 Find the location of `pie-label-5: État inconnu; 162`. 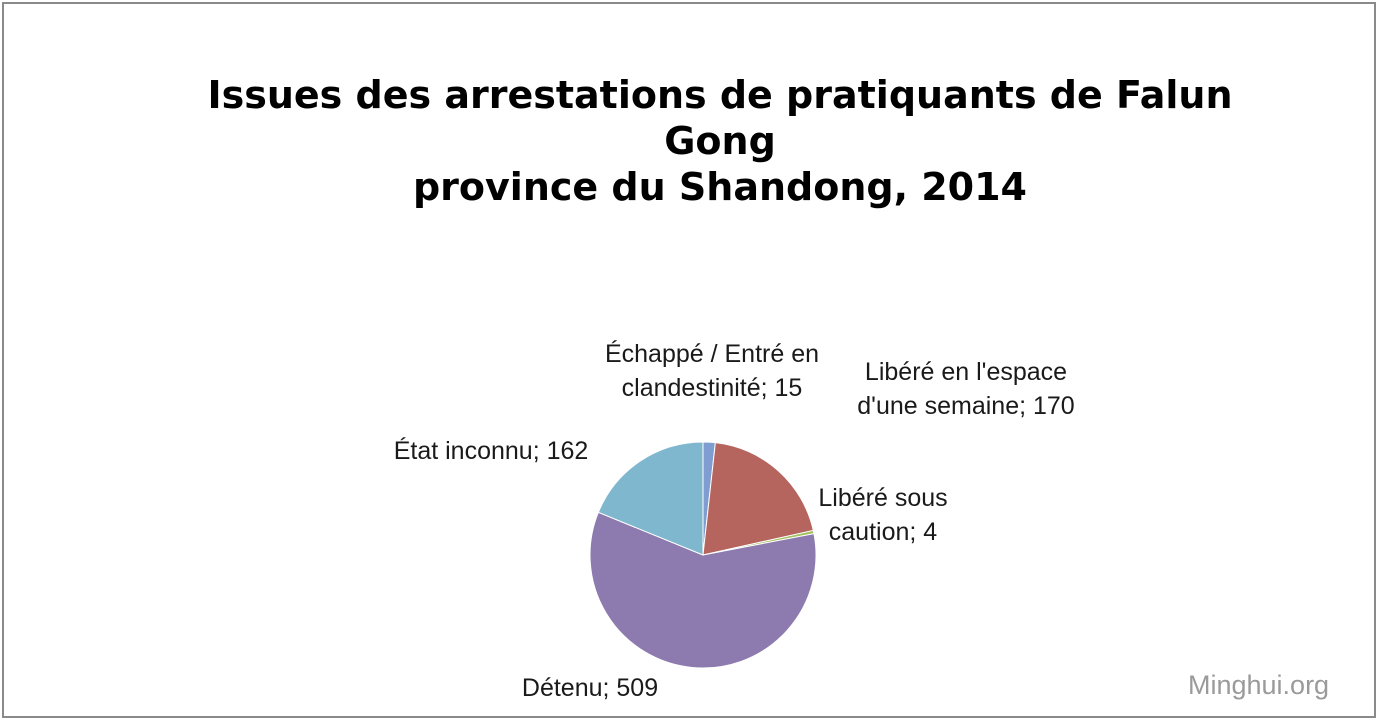

pie-label-5: État inconnu; 162 is located at coordinates (491, 450).